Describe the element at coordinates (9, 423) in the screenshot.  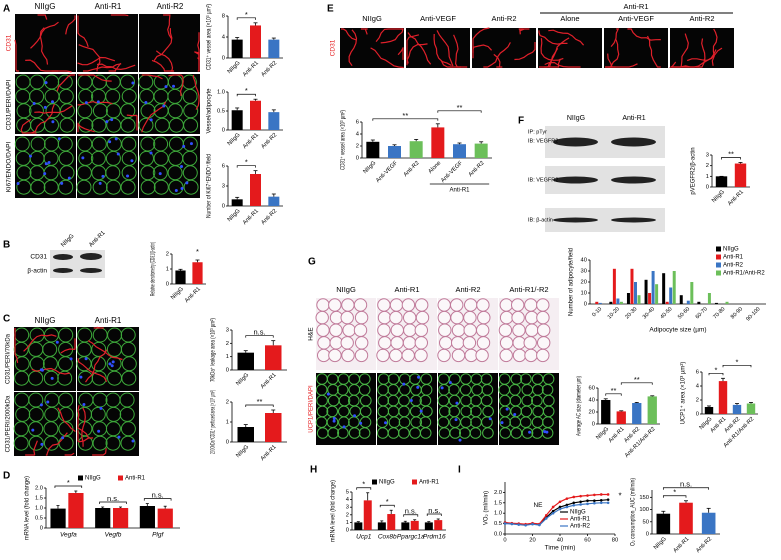
I see `row-label: CD31/PERI/2000kDa` at that location.